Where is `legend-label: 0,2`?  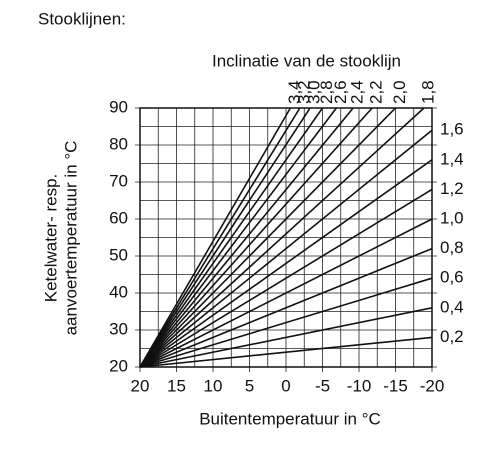 legend-label: 0,2 is located at coordinates (452, 336).